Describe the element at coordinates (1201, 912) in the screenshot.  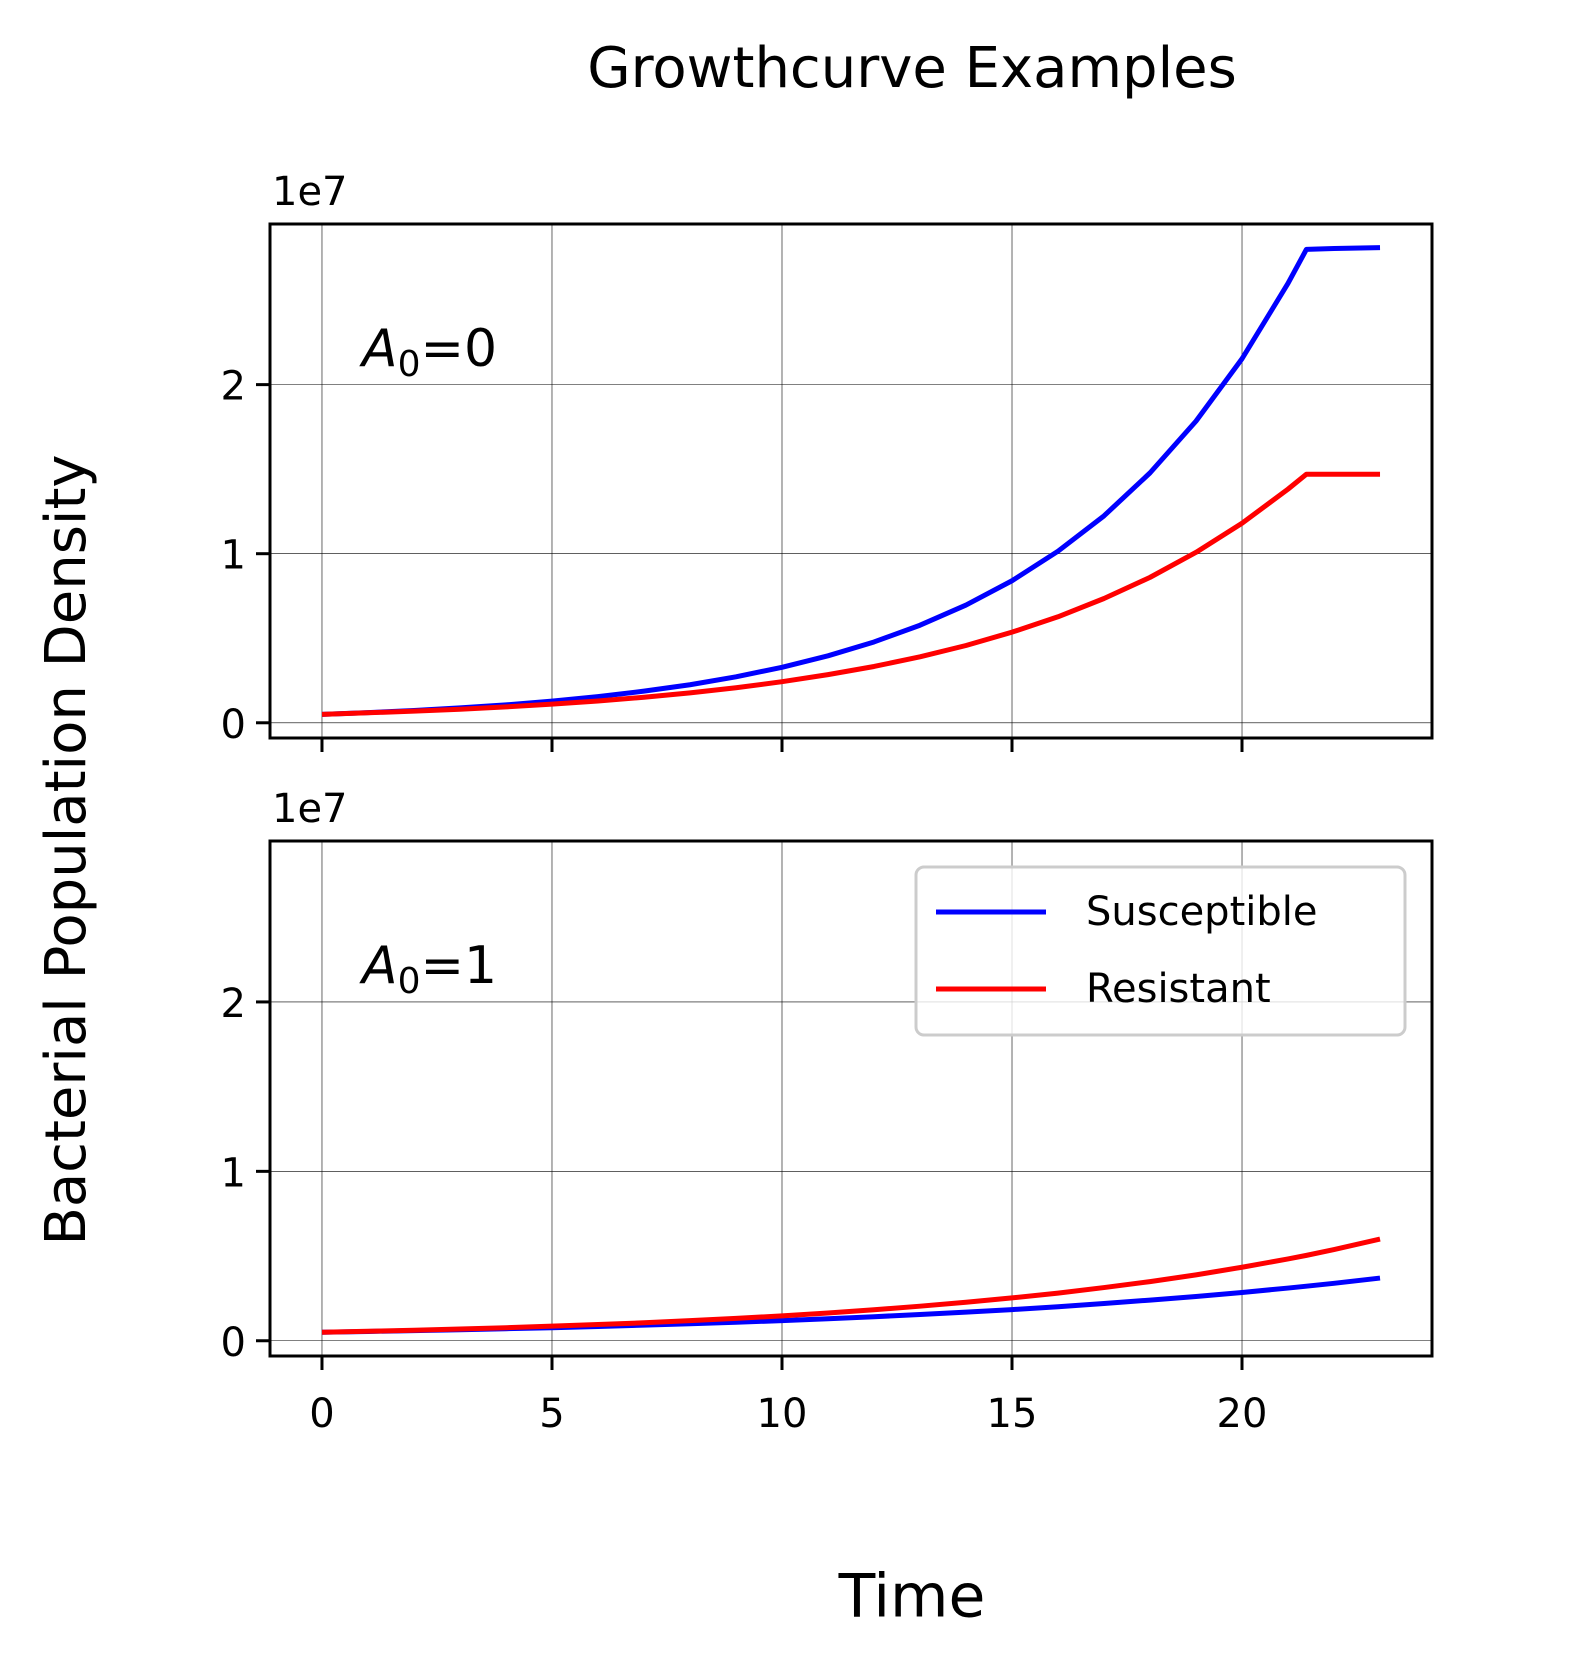
I see `legend-label: Susceptible` at that location.